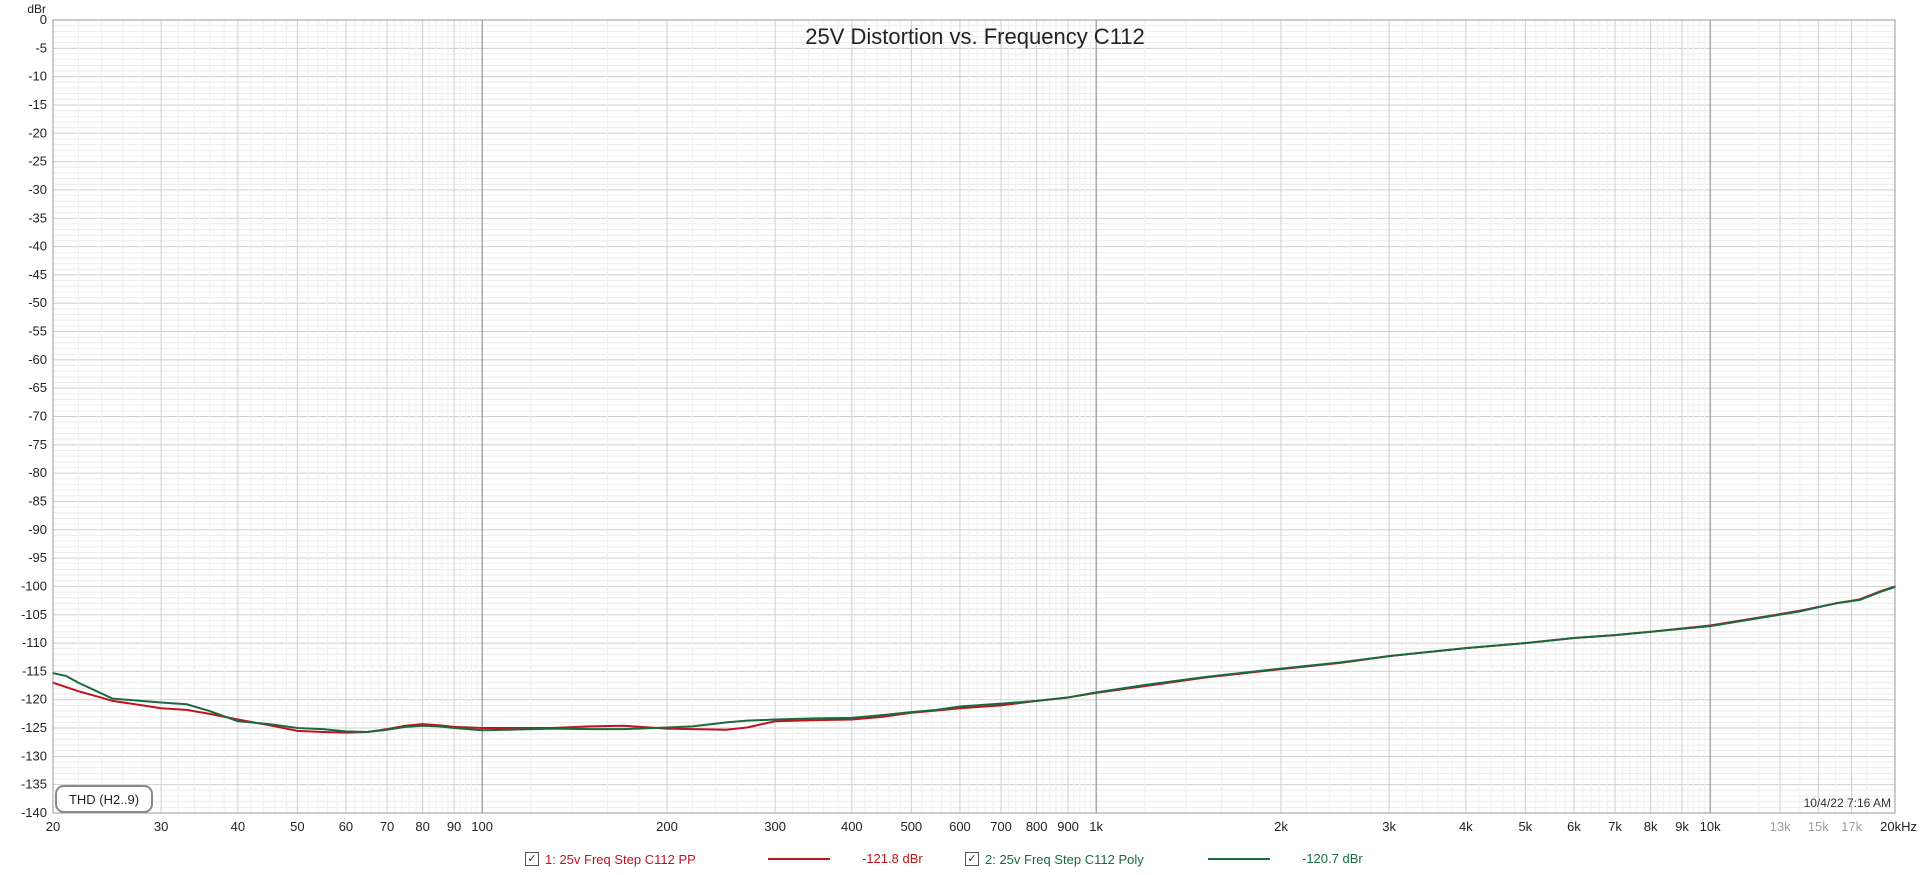  Describe the element at coordinates (1001, 826) in the screenshot. I see `x-tick-label: 700` at that location.